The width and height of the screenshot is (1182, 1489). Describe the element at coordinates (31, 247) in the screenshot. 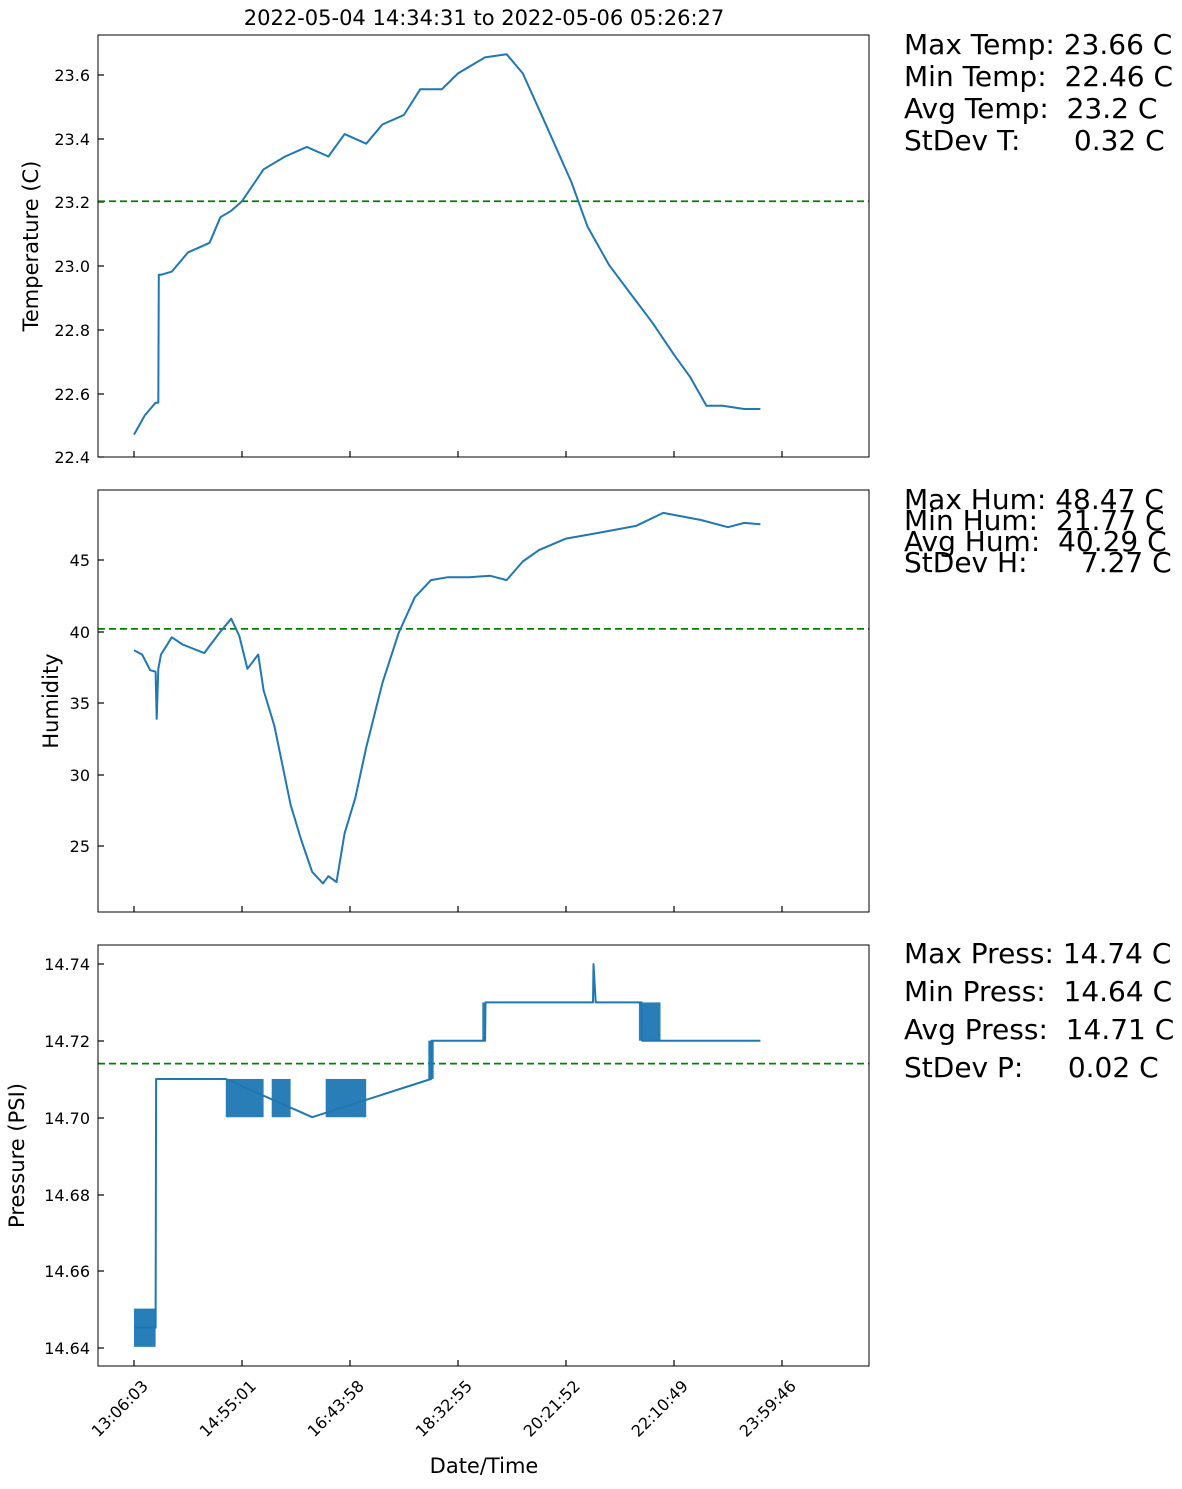

I see `y-axis-label-temperature: Temperature (C)` at that location.